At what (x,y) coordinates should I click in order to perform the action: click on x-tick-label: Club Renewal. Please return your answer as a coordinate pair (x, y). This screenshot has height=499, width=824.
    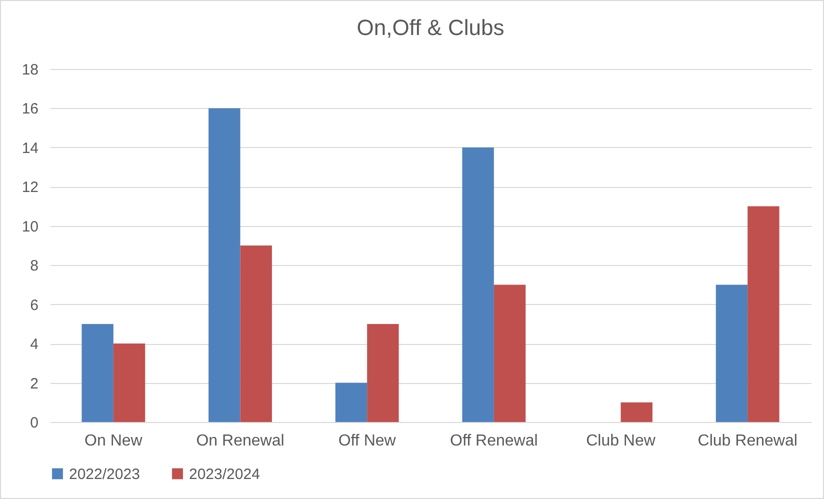
    Looking at the image, I should click on (748, 441).